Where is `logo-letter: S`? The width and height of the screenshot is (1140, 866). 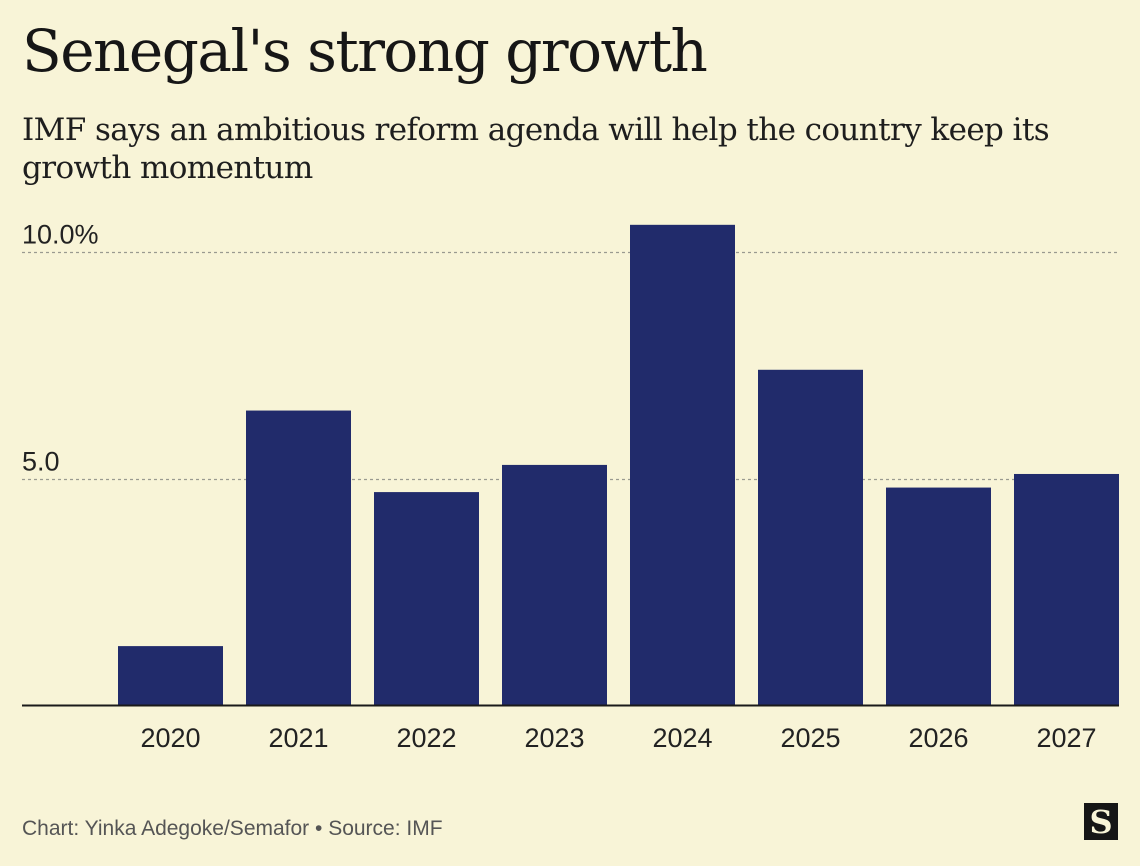
logo-letter: S is located at coordinates (1100, 822).